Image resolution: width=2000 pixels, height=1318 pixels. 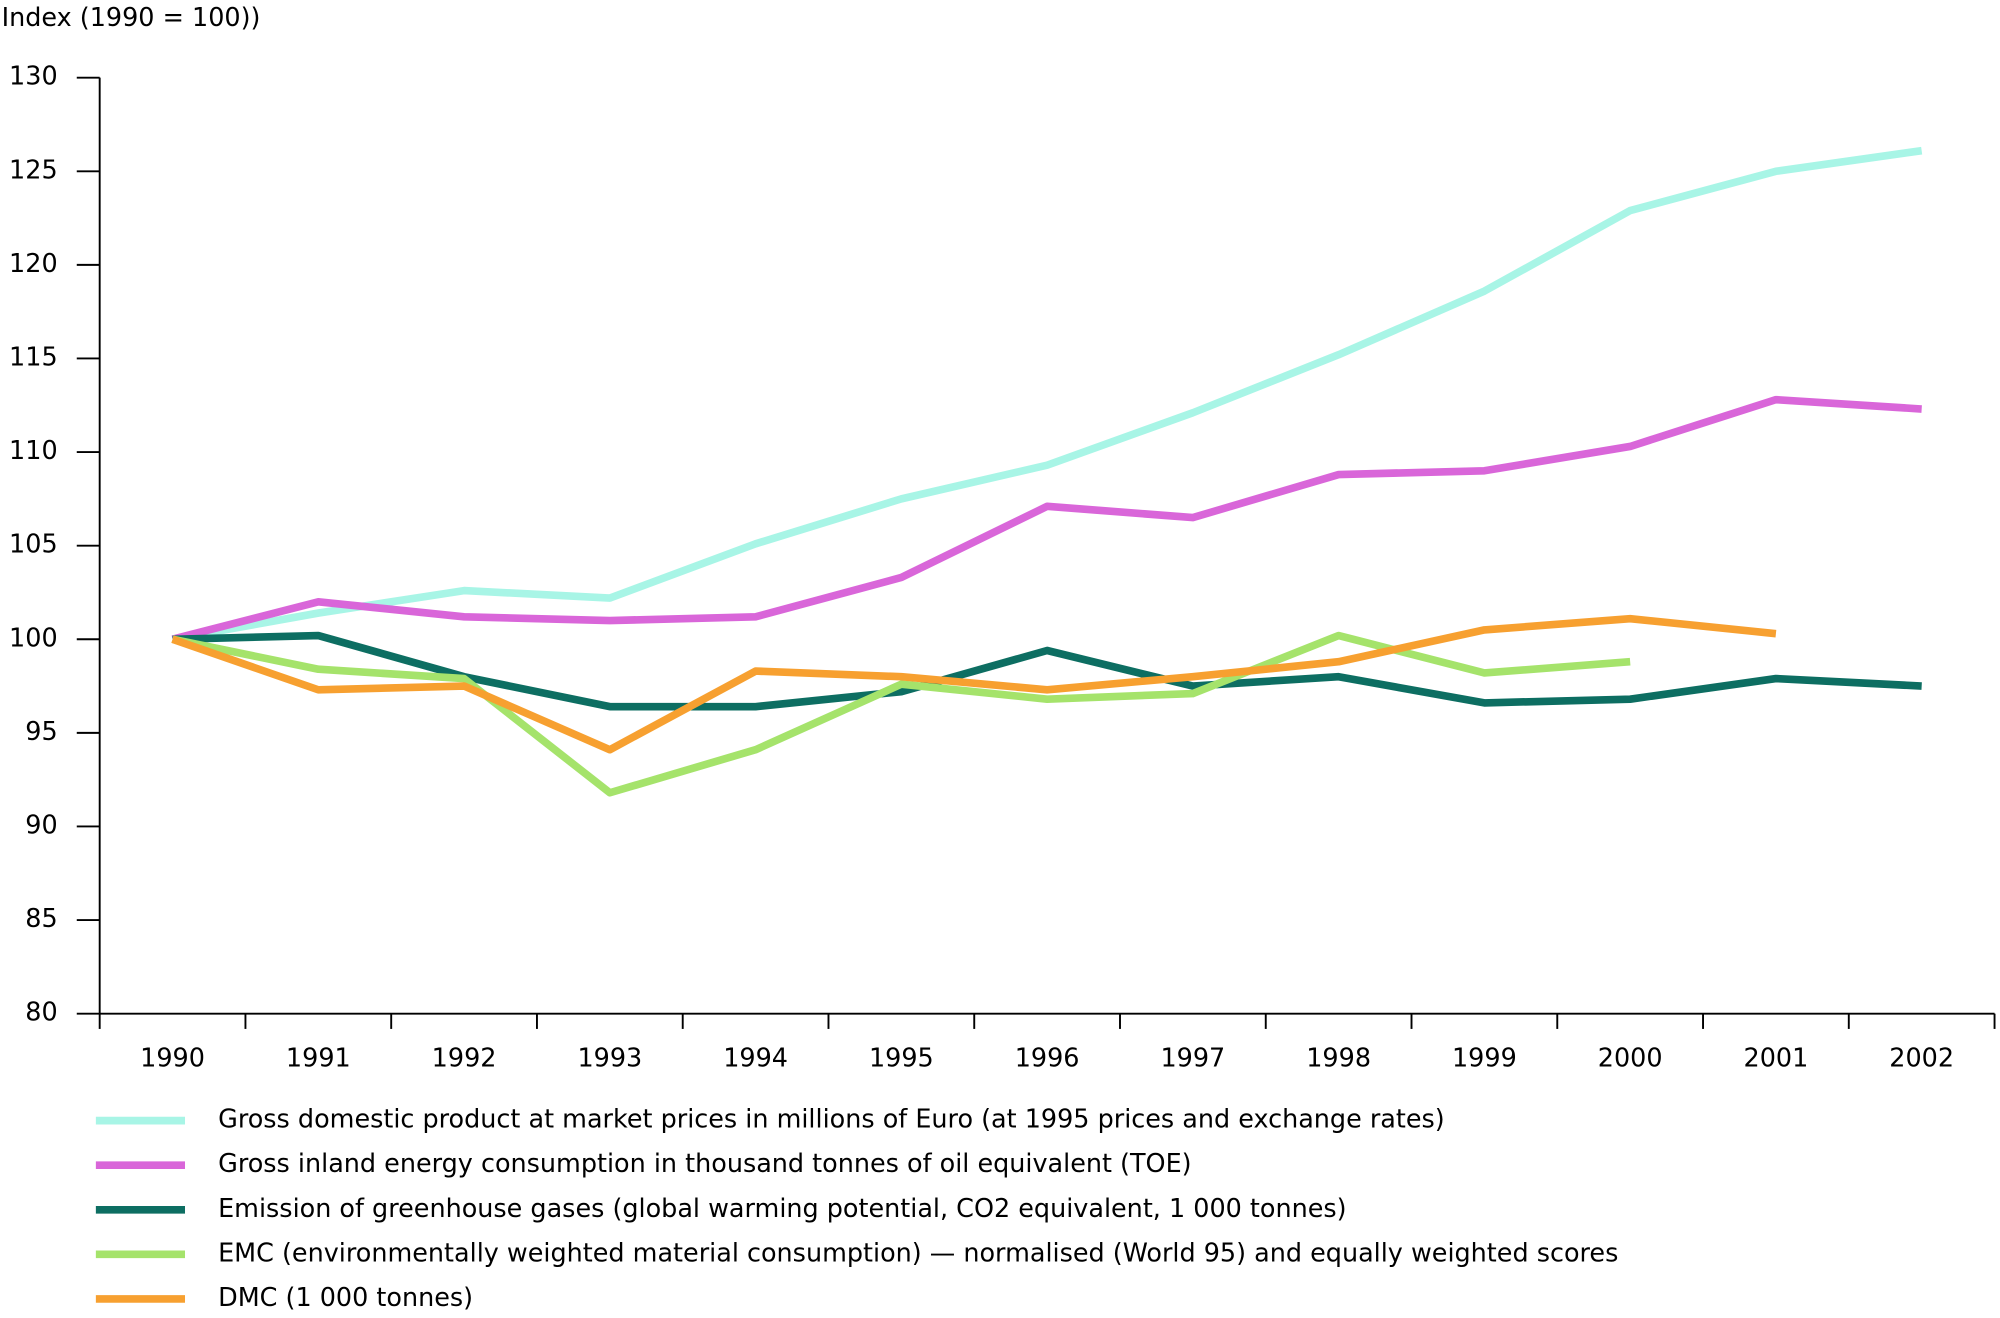 I want to click on x-tick-label: 1995, so click(x=901, y=1058).